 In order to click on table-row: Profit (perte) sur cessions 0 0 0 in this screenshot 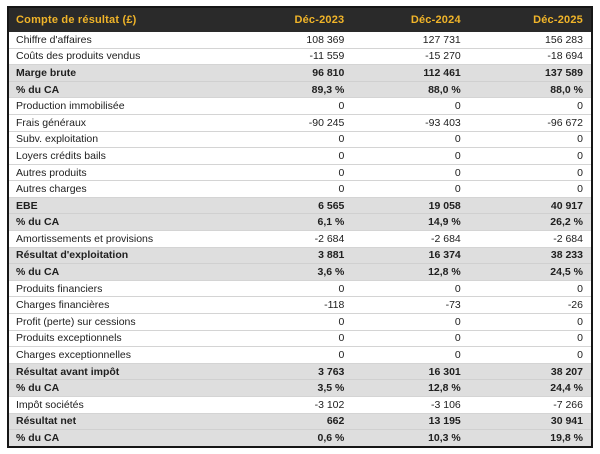, I will do `click(300, 322)`.